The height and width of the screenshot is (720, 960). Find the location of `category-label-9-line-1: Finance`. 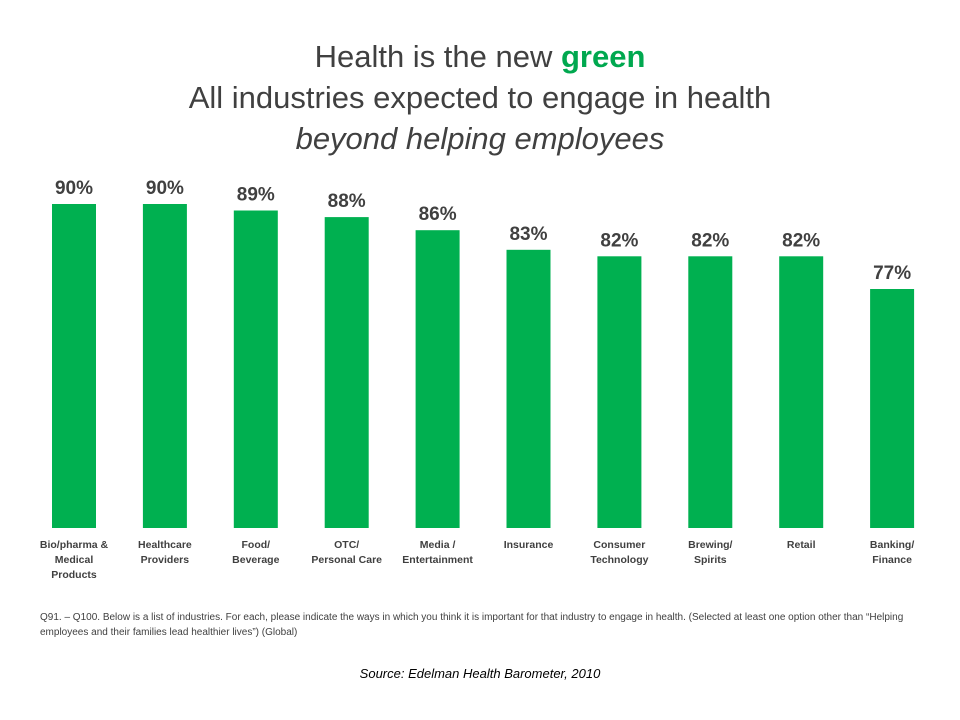

category-label-9-line-1: Finance is located at coordinates (892, 560).